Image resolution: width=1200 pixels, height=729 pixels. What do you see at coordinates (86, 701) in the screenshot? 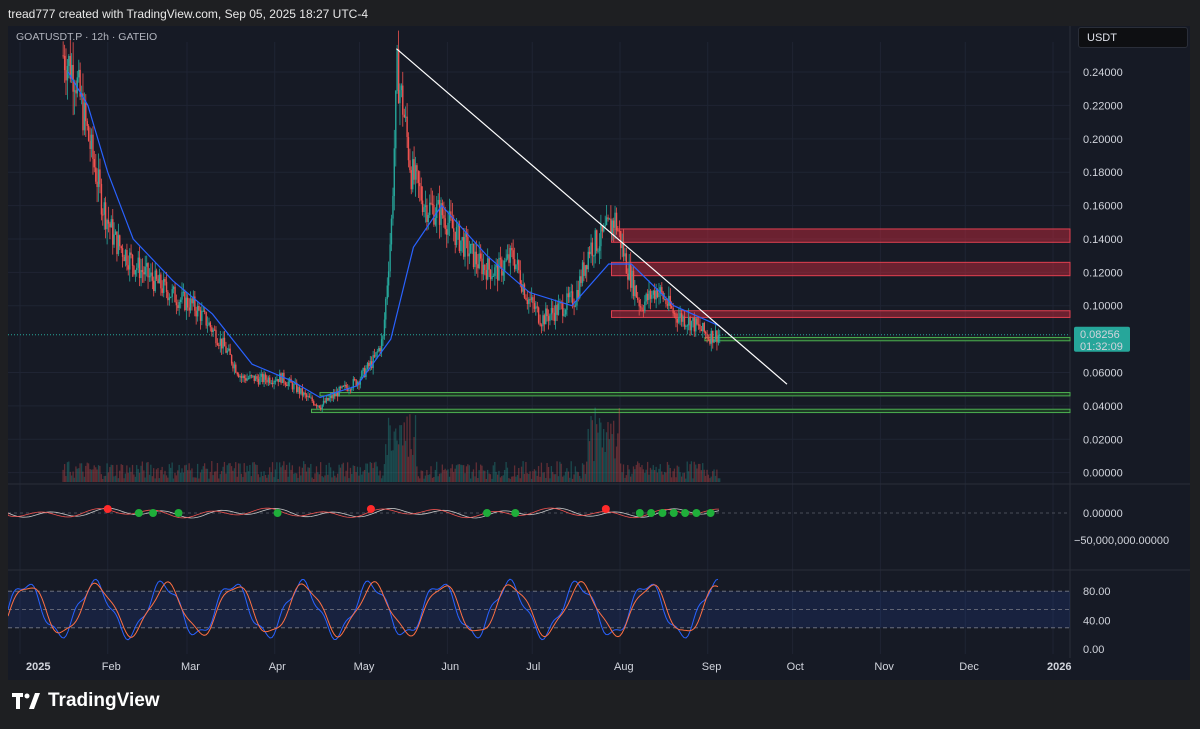
I see `tradingview-logo: TradingView` at bounding box center [86, 701].